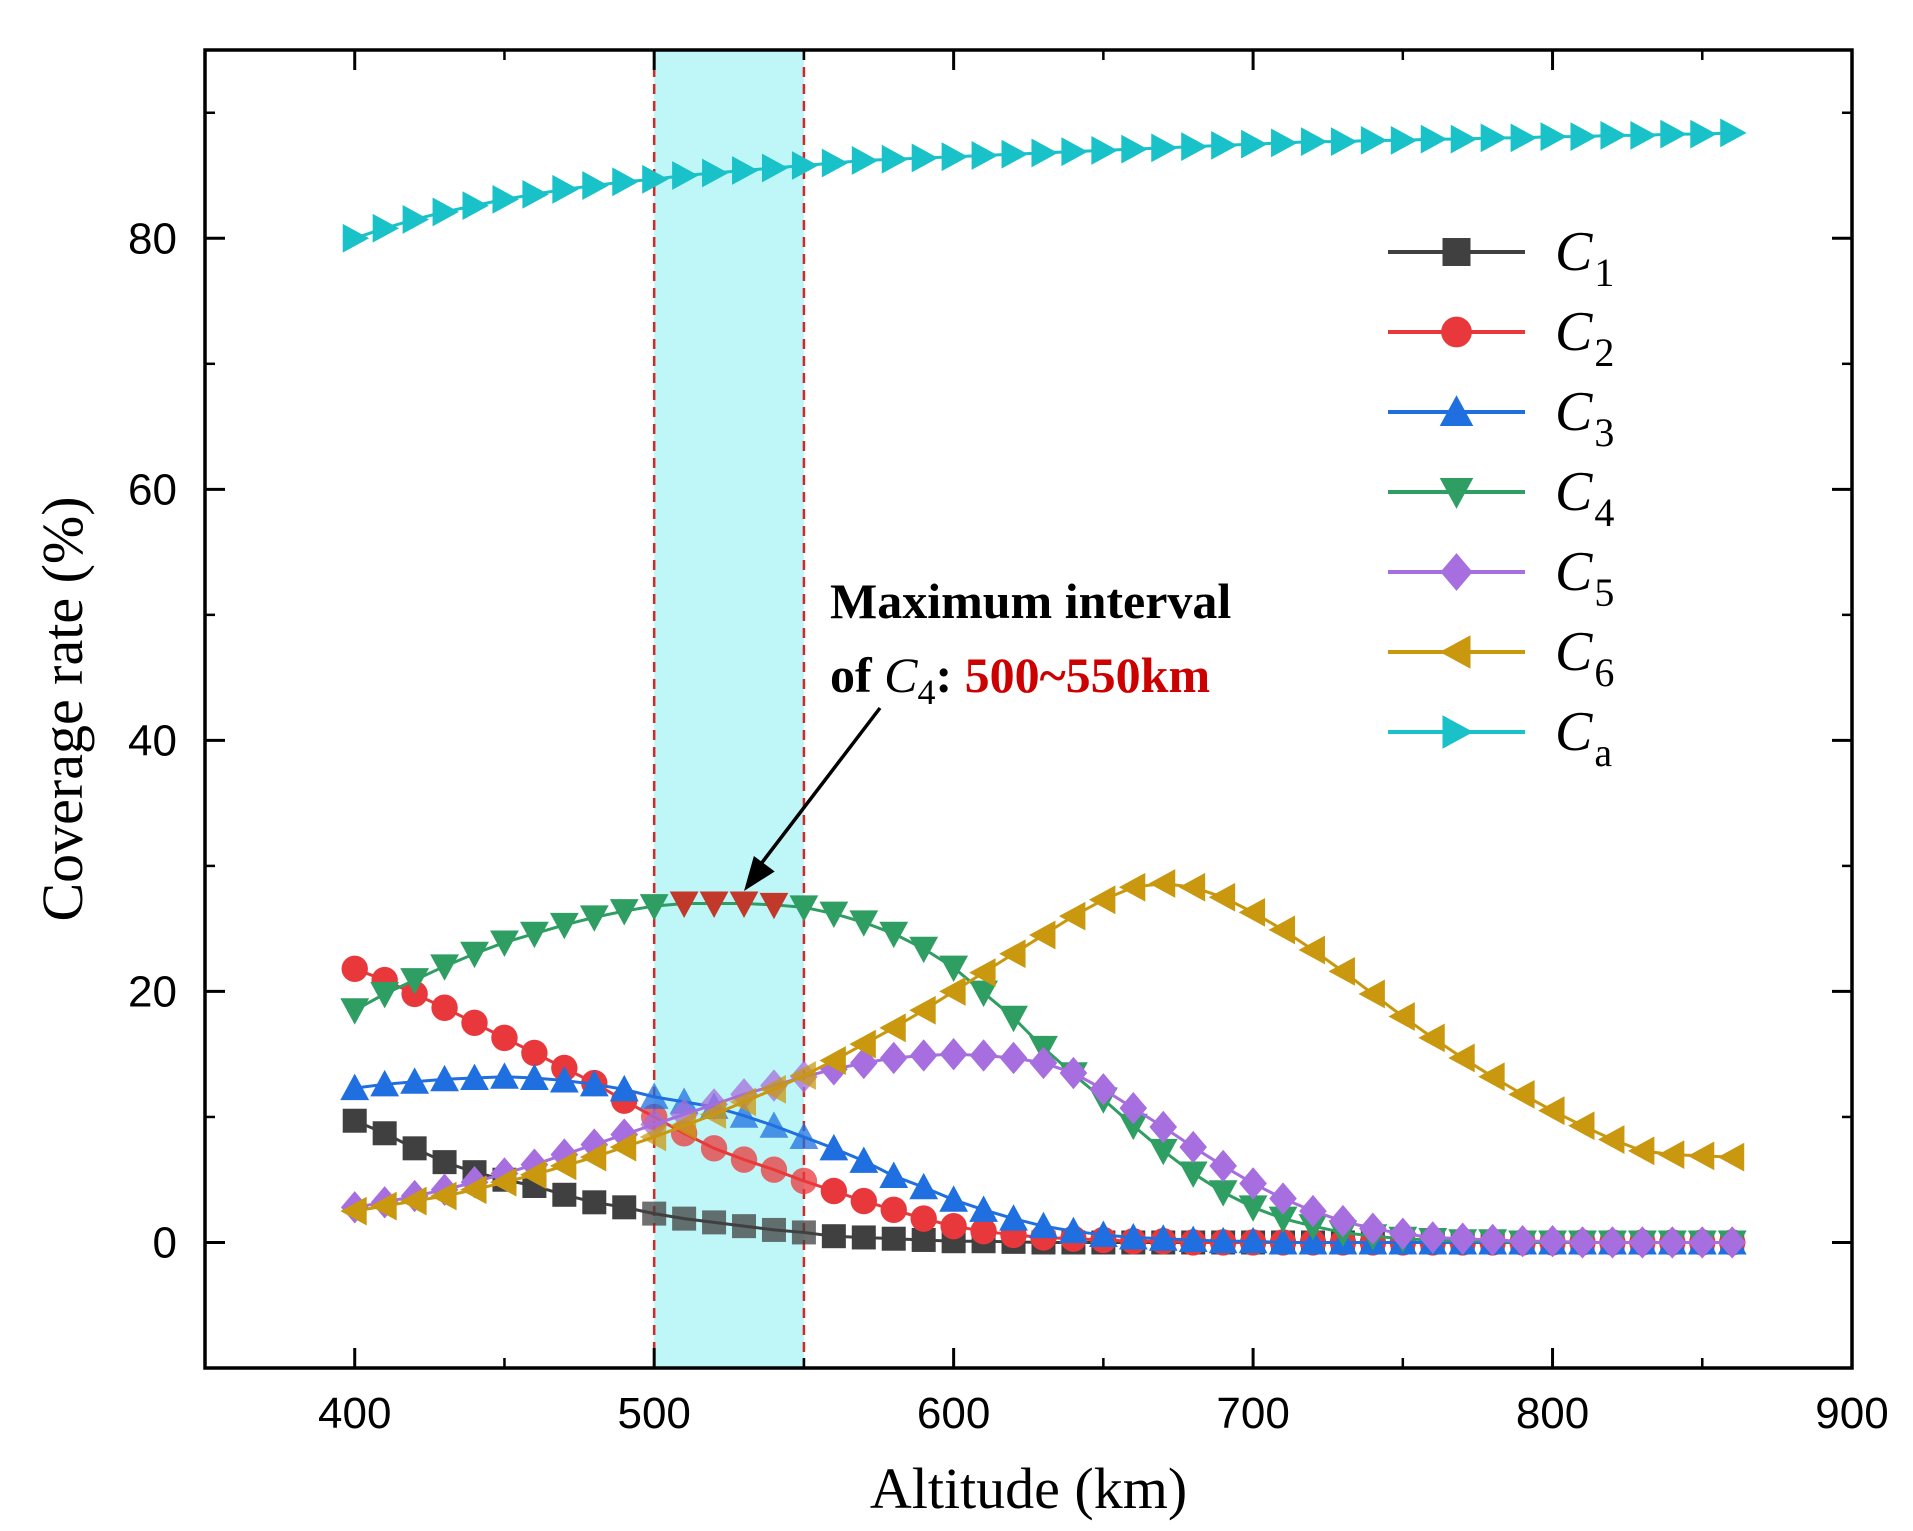 This screenshot has height=1531, width=1913. I want to click on annotation-arrow-line, so click(817, 790).